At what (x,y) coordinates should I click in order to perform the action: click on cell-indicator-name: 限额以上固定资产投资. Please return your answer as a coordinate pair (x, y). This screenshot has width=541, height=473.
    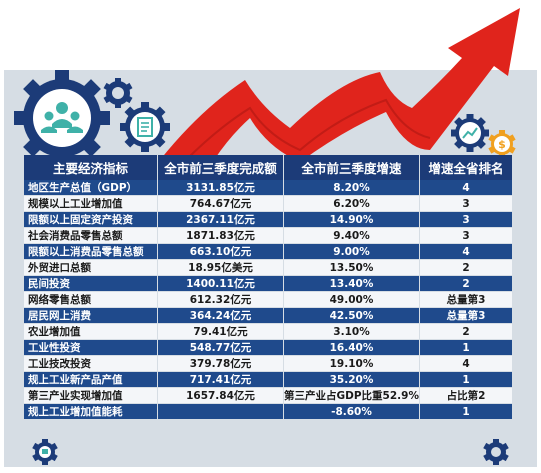
    Looking at the image, I should click on (91, 220).